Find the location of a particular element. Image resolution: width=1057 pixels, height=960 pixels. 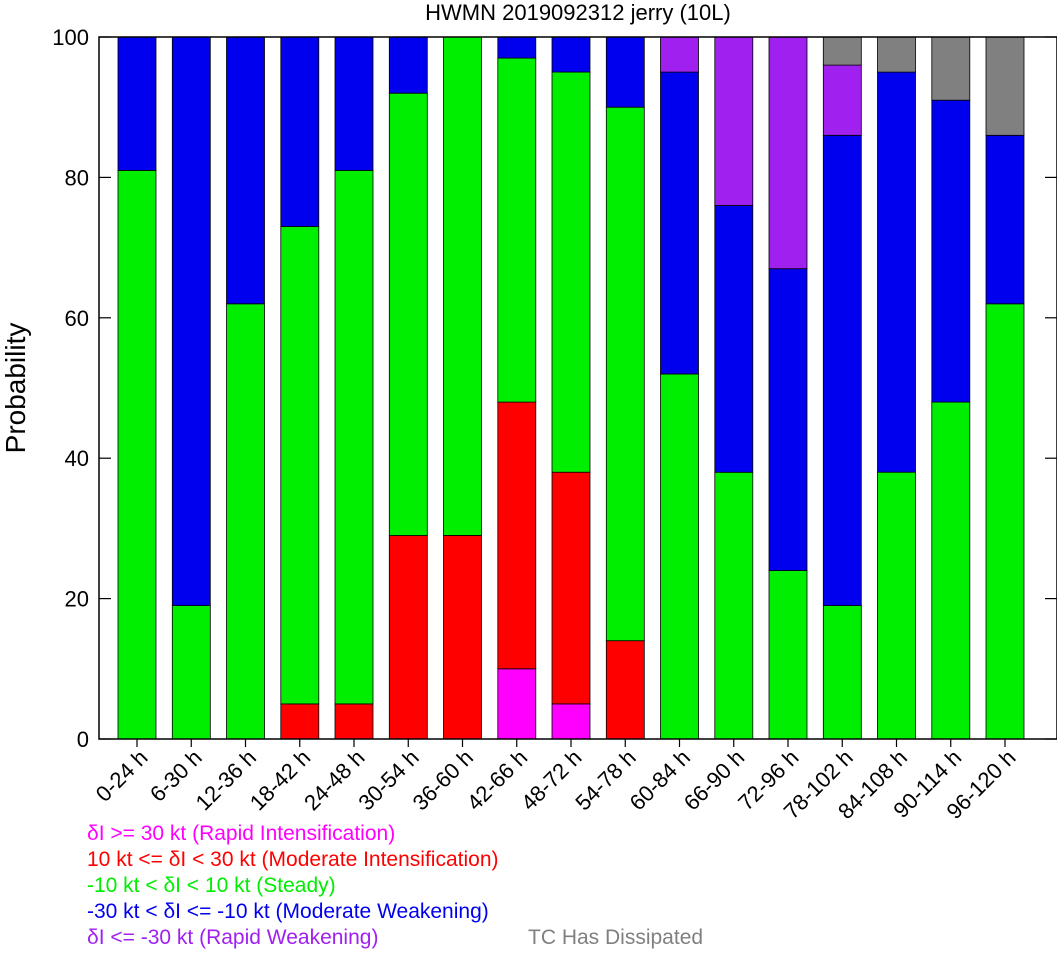

x-tick-label: 60-84 h is located at coordinates (660, 780).